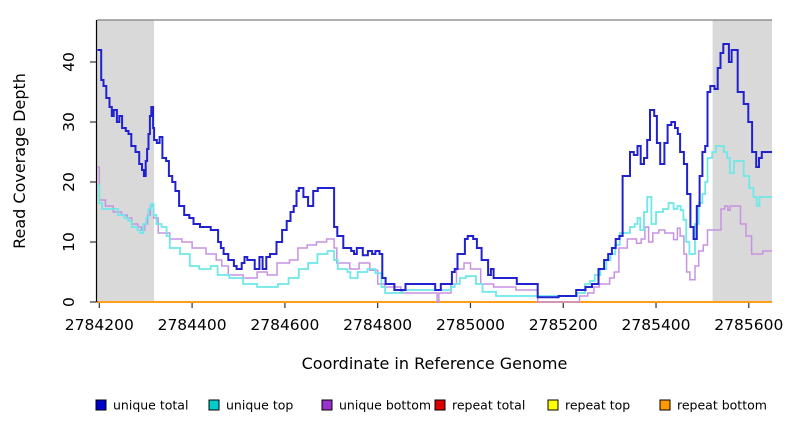 The height and width of the screenshot is (432, 792). What do you see at coordinates (69, 302) in the screenshot?
I see `y-tick-label: 0` at bounding box center [69, 302].